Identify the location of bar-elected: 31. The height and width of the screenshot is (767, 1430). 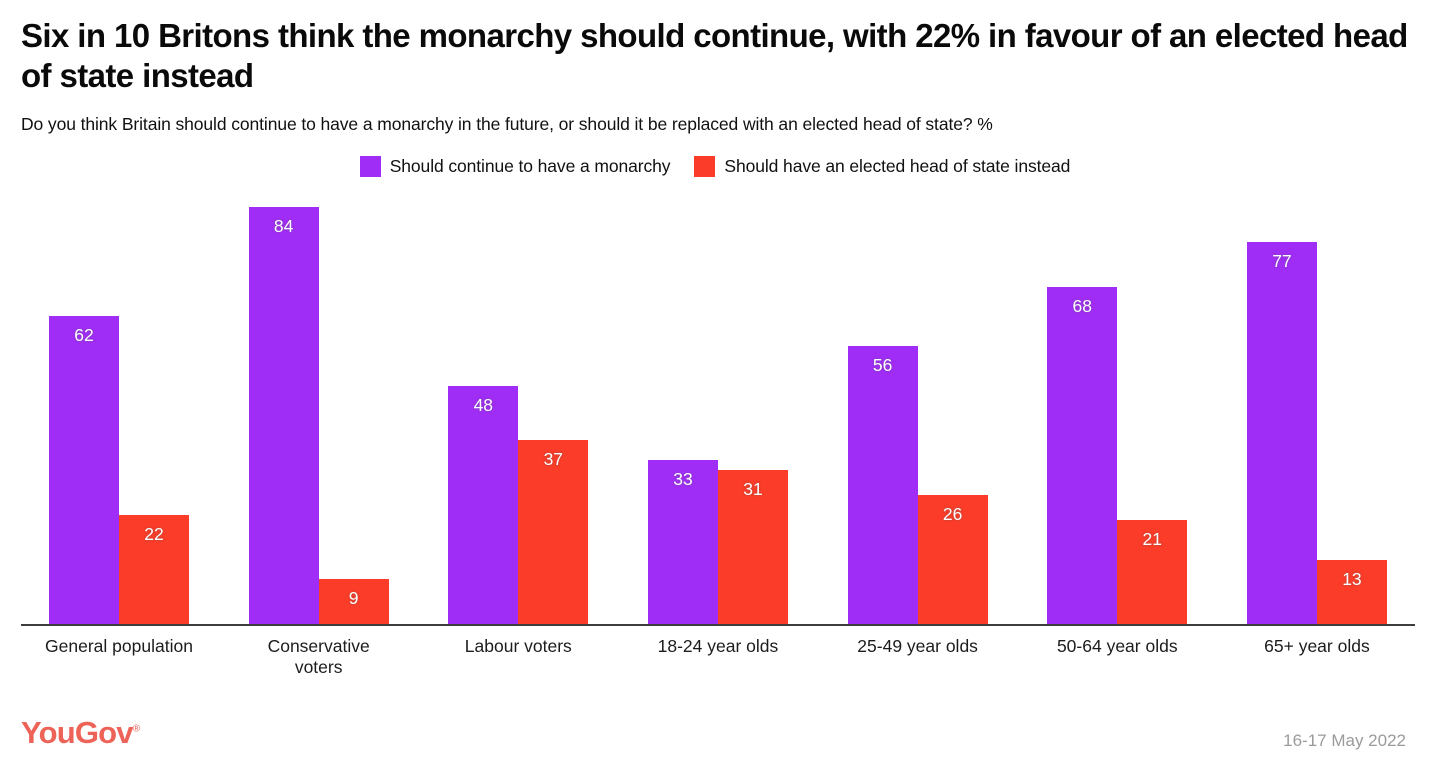
(752, 546).